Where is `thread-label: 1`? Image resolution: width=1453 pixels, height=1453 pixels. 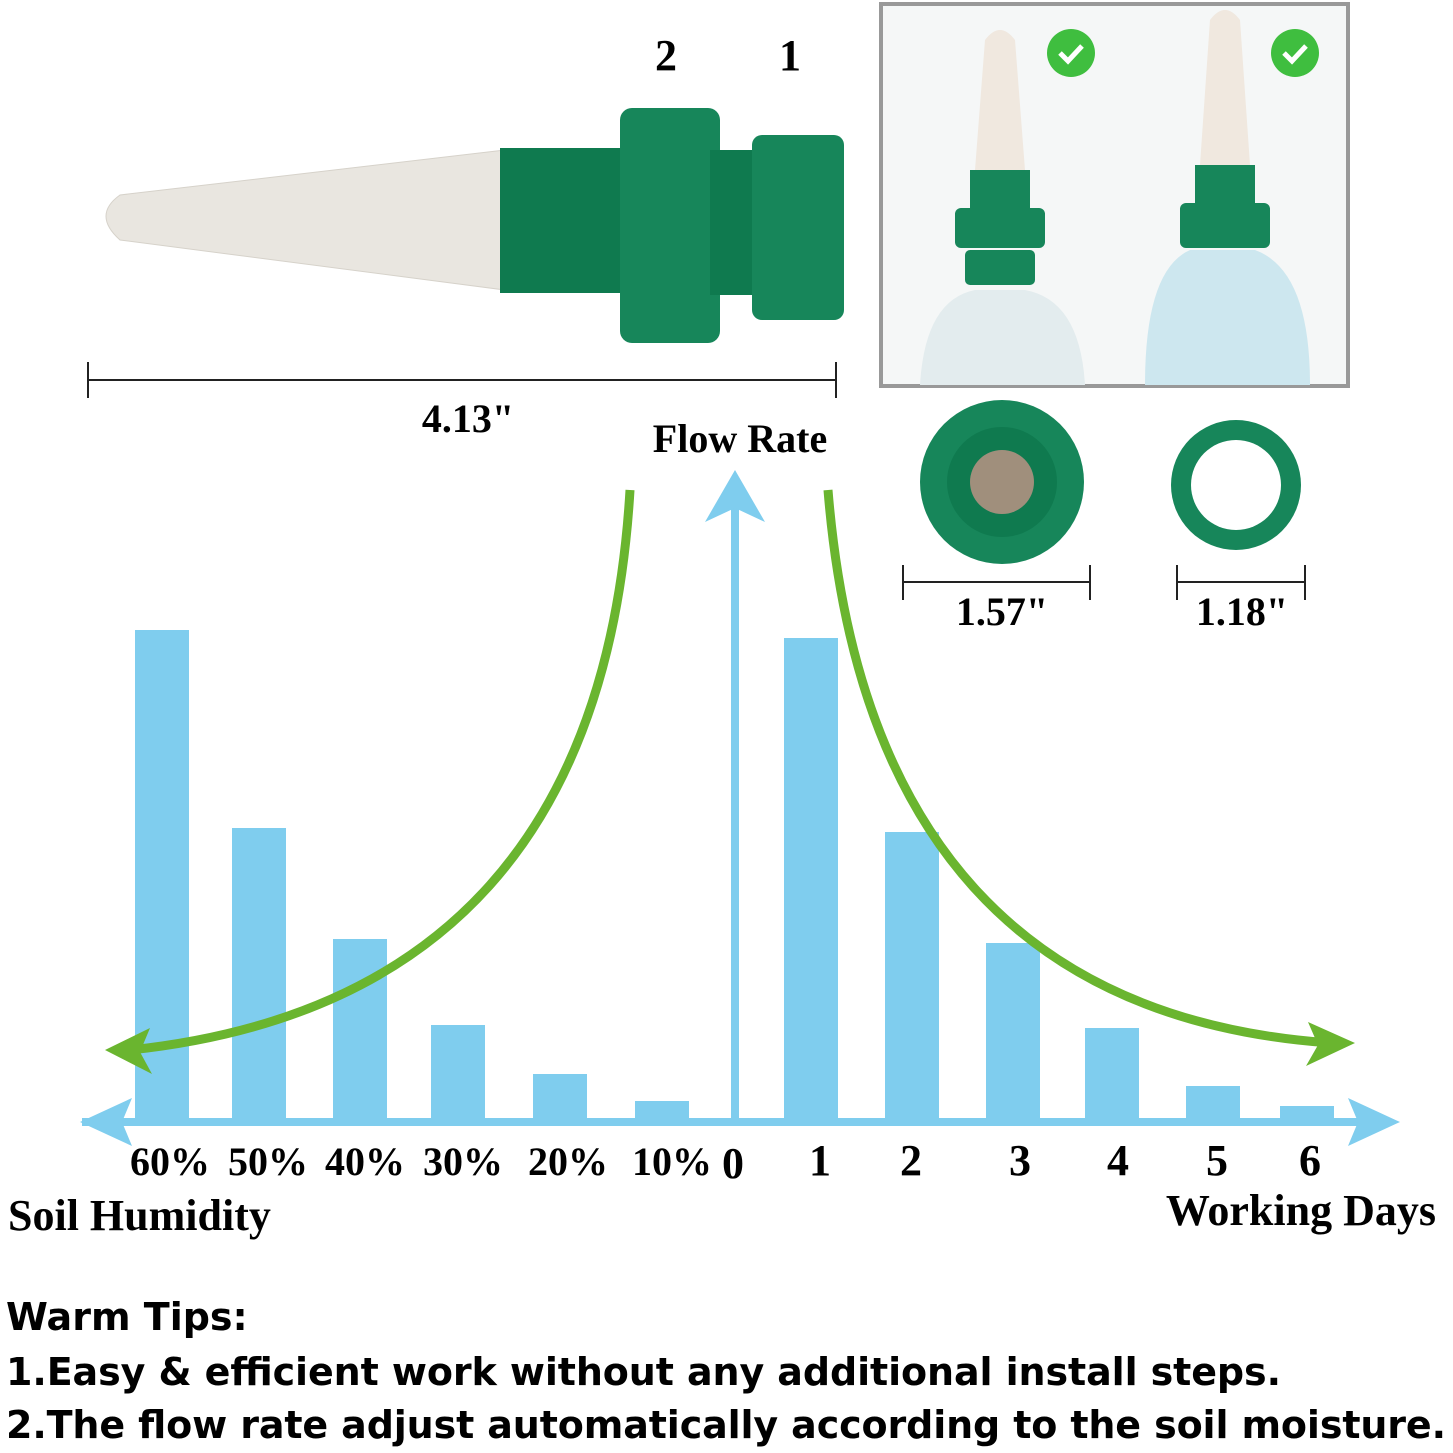
thread-label: 1 is located at coordinates (790, 55).